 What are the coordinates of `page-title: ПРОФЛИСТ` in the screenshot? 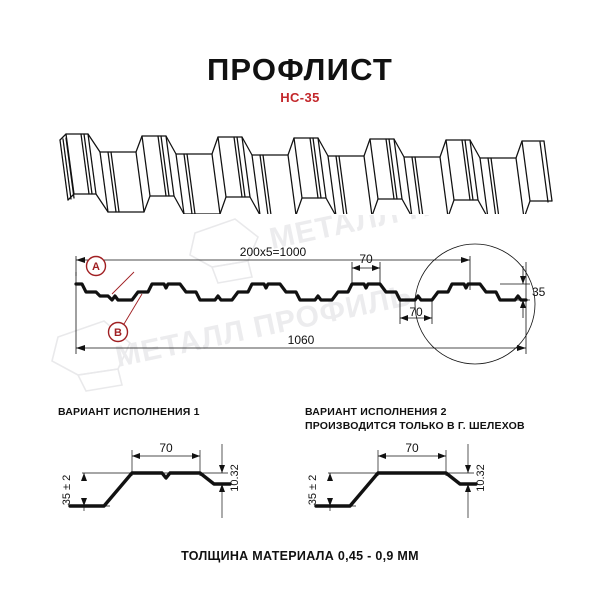 It's located at (300, 69).